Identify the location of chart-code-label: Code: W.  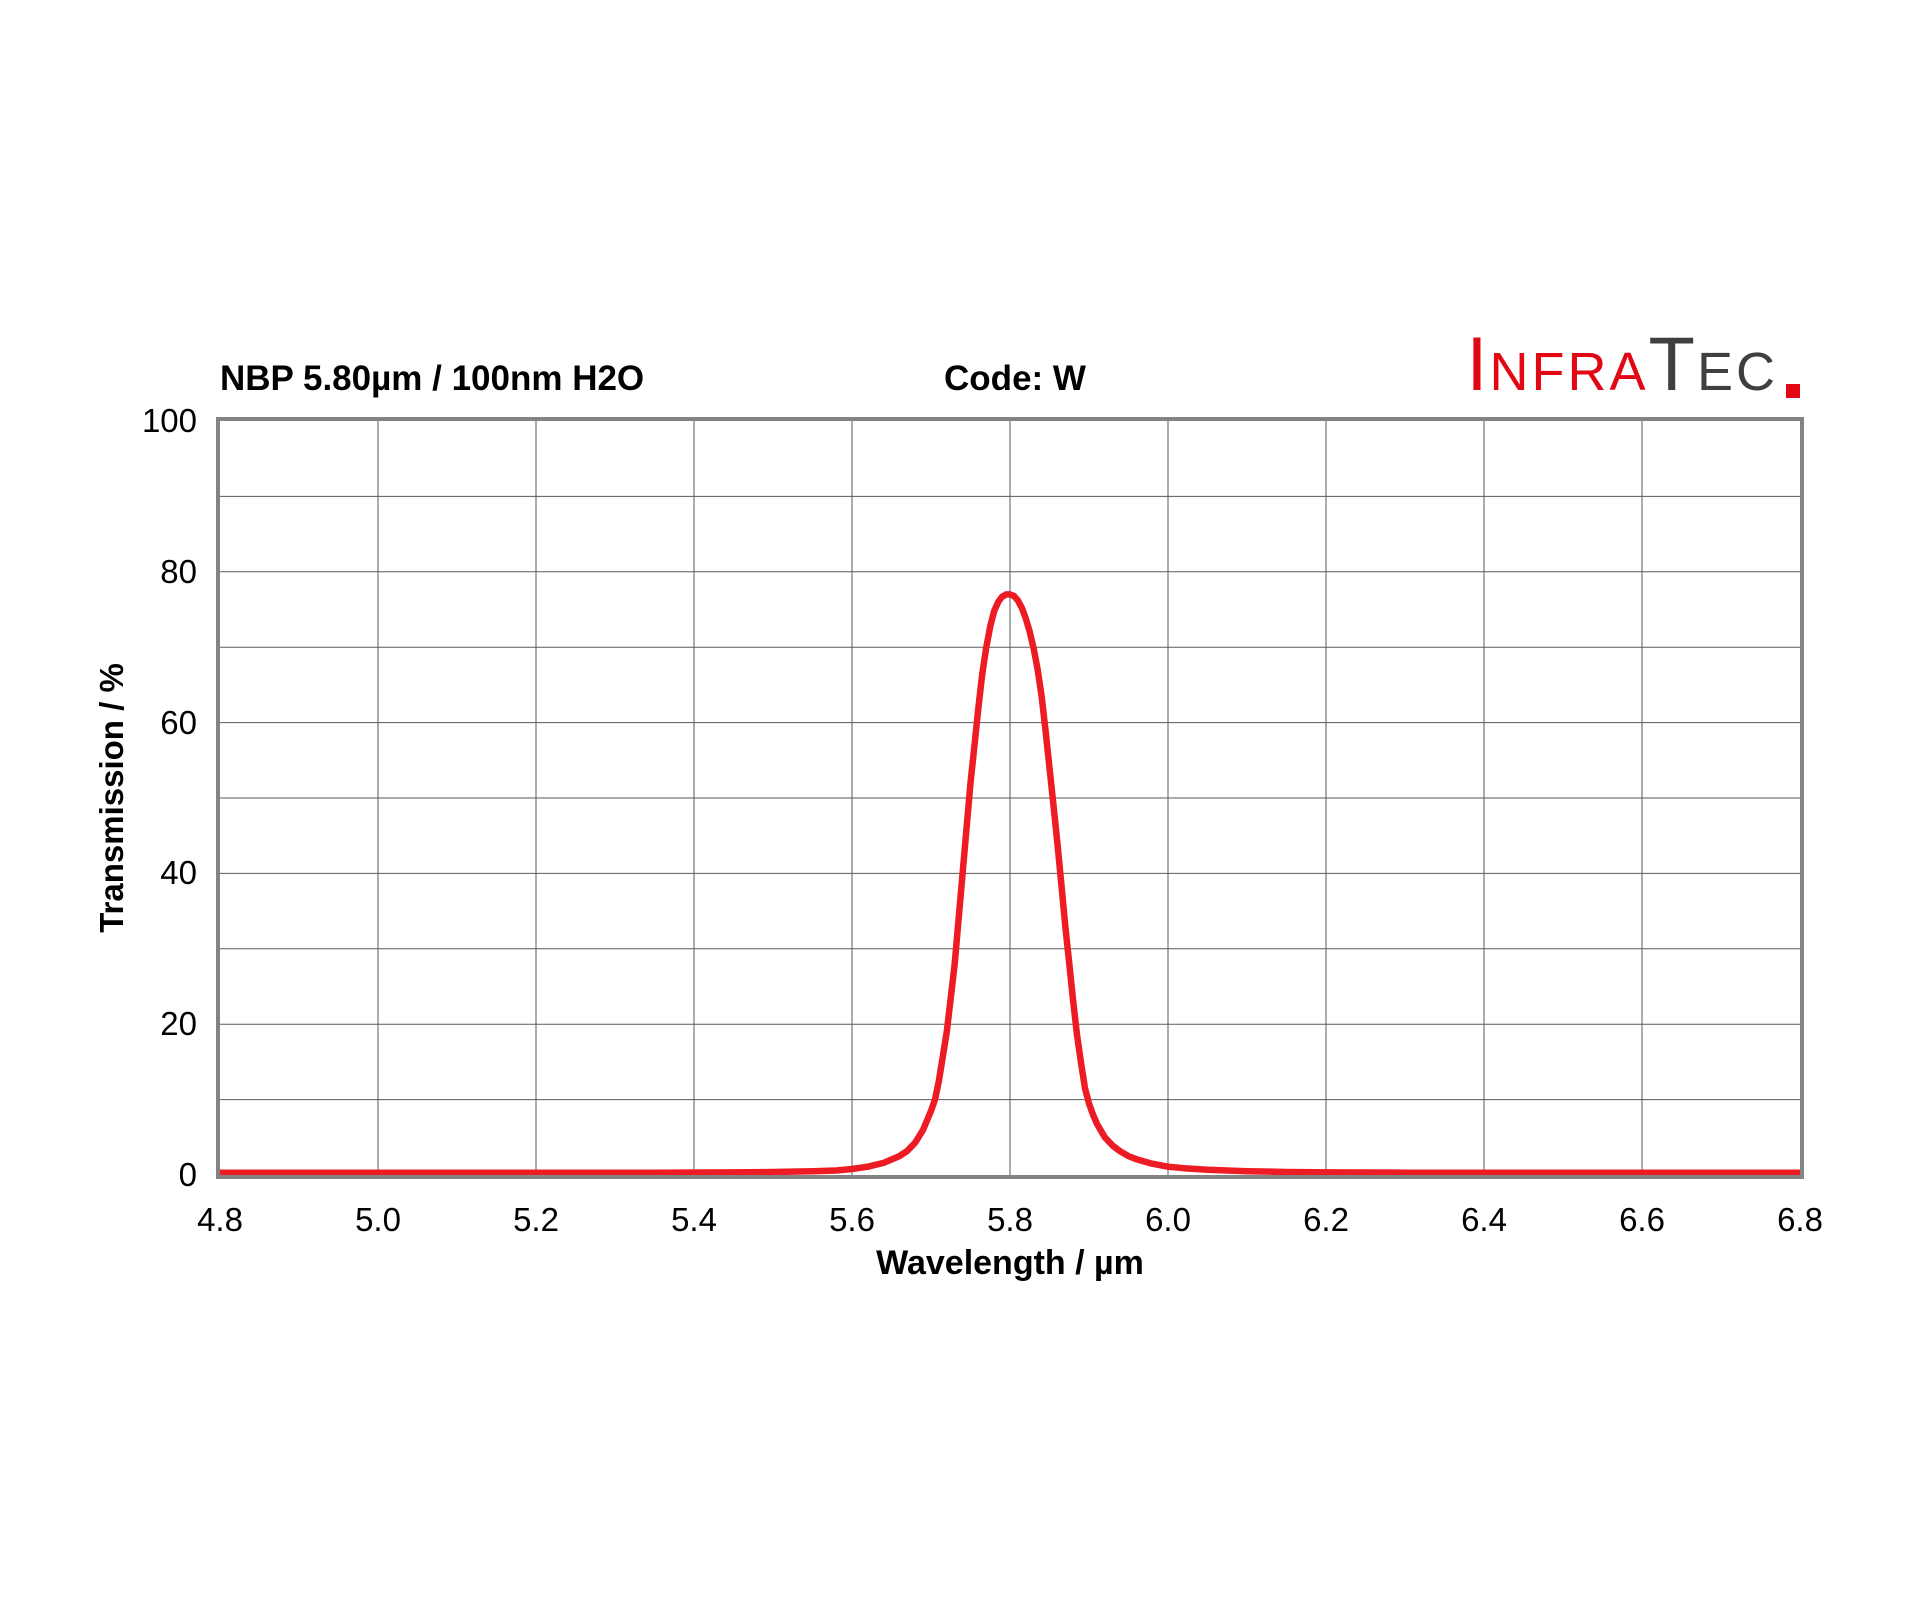
(1015, 378).